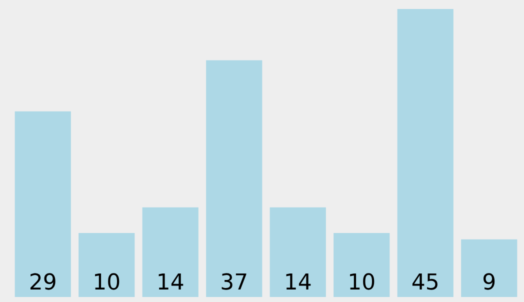 The height and width of the screenshot is (302, 524). I want to click on data-label: 45, so click(425, 283).